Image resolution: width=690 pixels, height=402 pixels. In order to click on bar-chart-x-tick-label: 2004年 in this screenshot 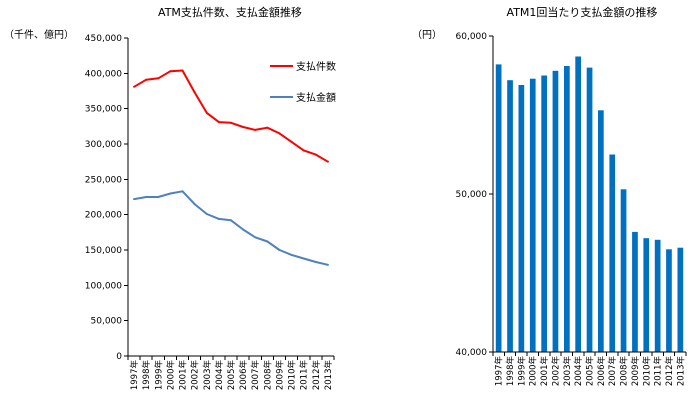, I will do `click(578, 371)`.